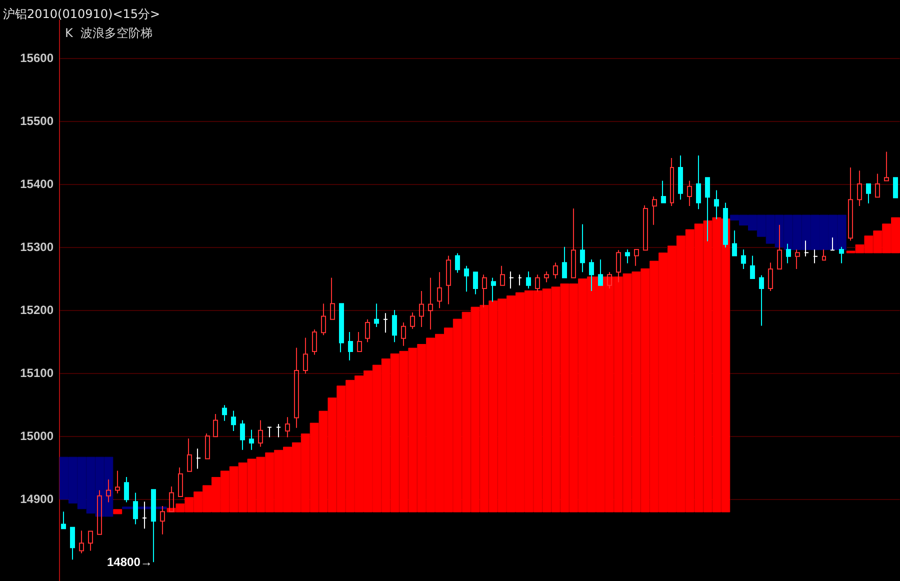 Image resolution: width=900 pixels, height=581 pixels. I want to click on y-tick-label: 15000, so click(37, 436).